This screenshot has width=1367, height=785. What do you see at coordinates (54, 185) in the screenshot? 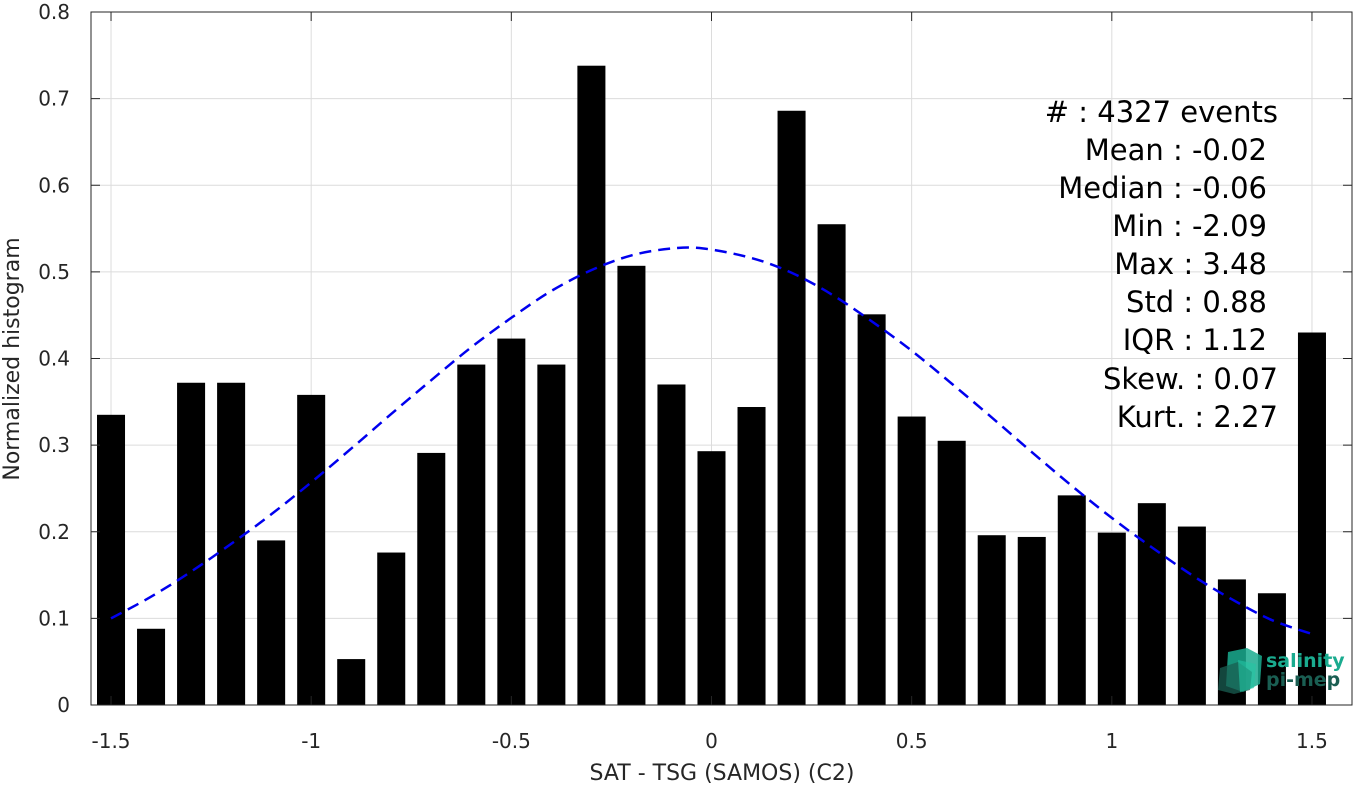
I see `y-tick-label: 0.6` at bounding box center [54, 185].